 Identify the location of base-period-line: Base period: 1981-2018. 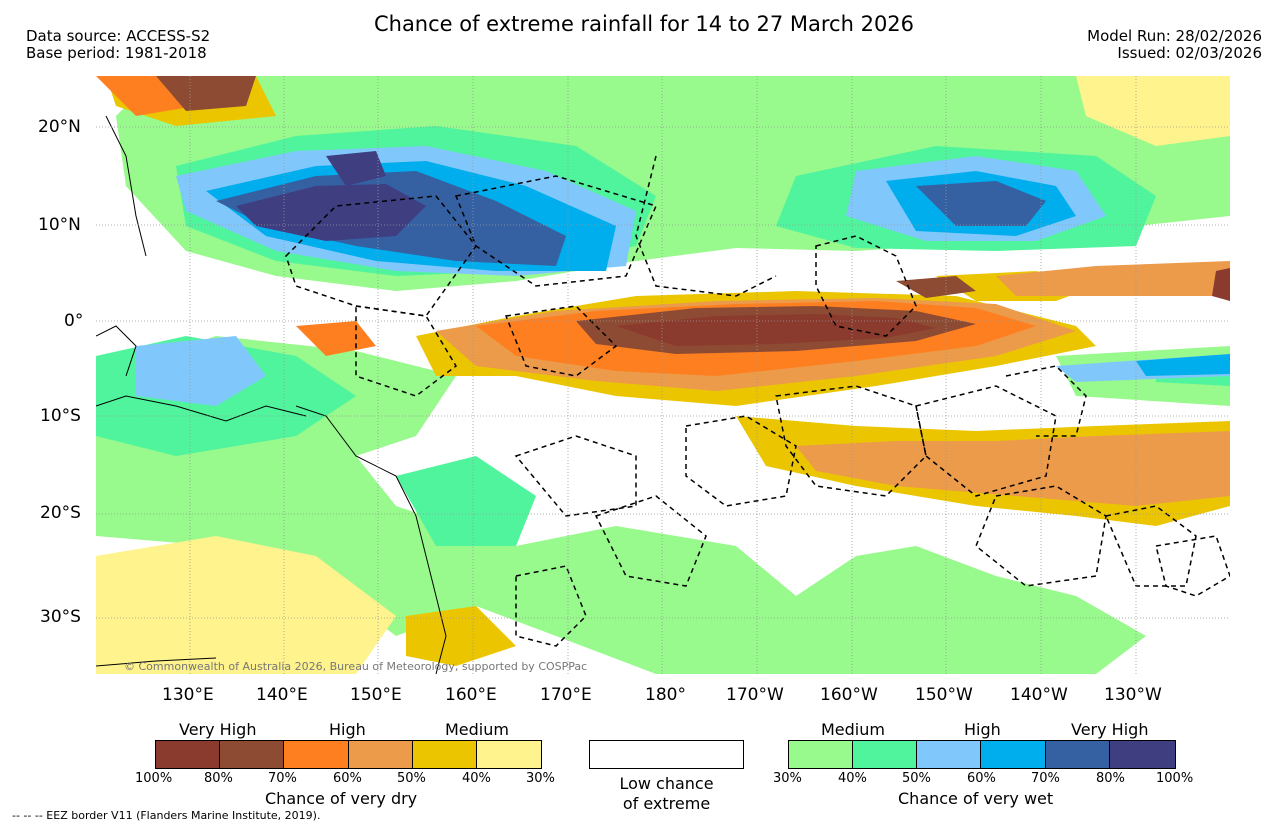
(116, 53).